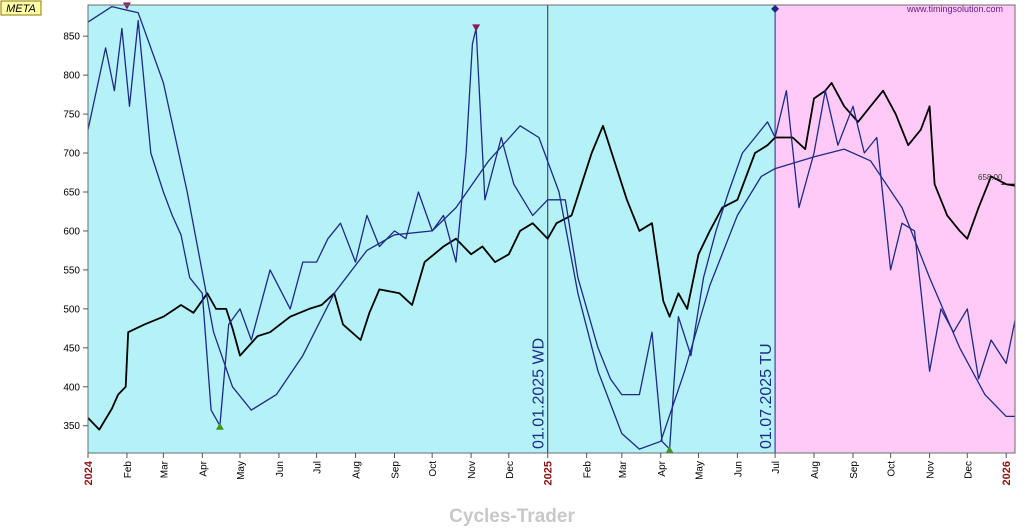 This screenshot has width=1024, height=530. Describe the element at coordinates (71, 231) in the screenshot. I see `y-tick-label: 600` at that location.